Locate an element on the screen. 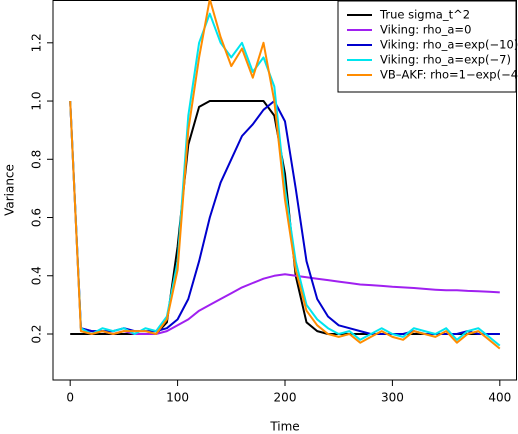  legend-label: True sigma_t^2 is located at coordinates (424, 15).